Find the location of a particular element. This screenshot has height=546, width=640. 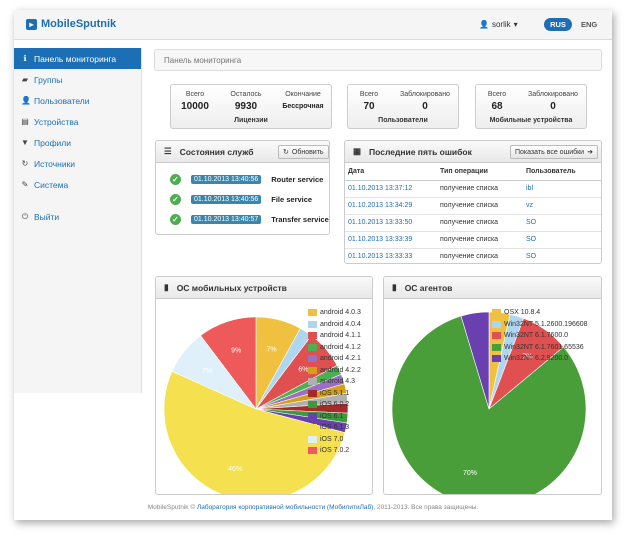

stat-value: 70 is located at coordinates (369, 106).